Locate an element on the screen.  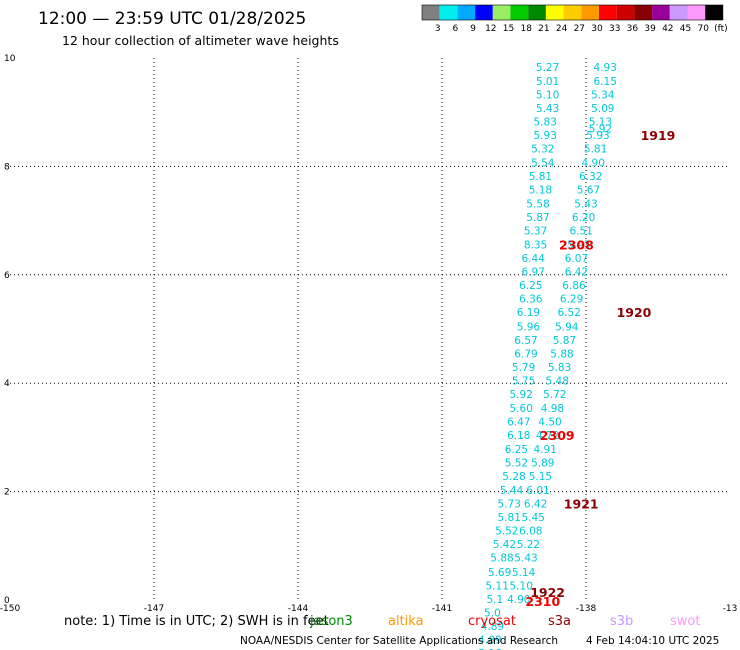
colorbar-label: 24 is located at coordinates (562, 29).